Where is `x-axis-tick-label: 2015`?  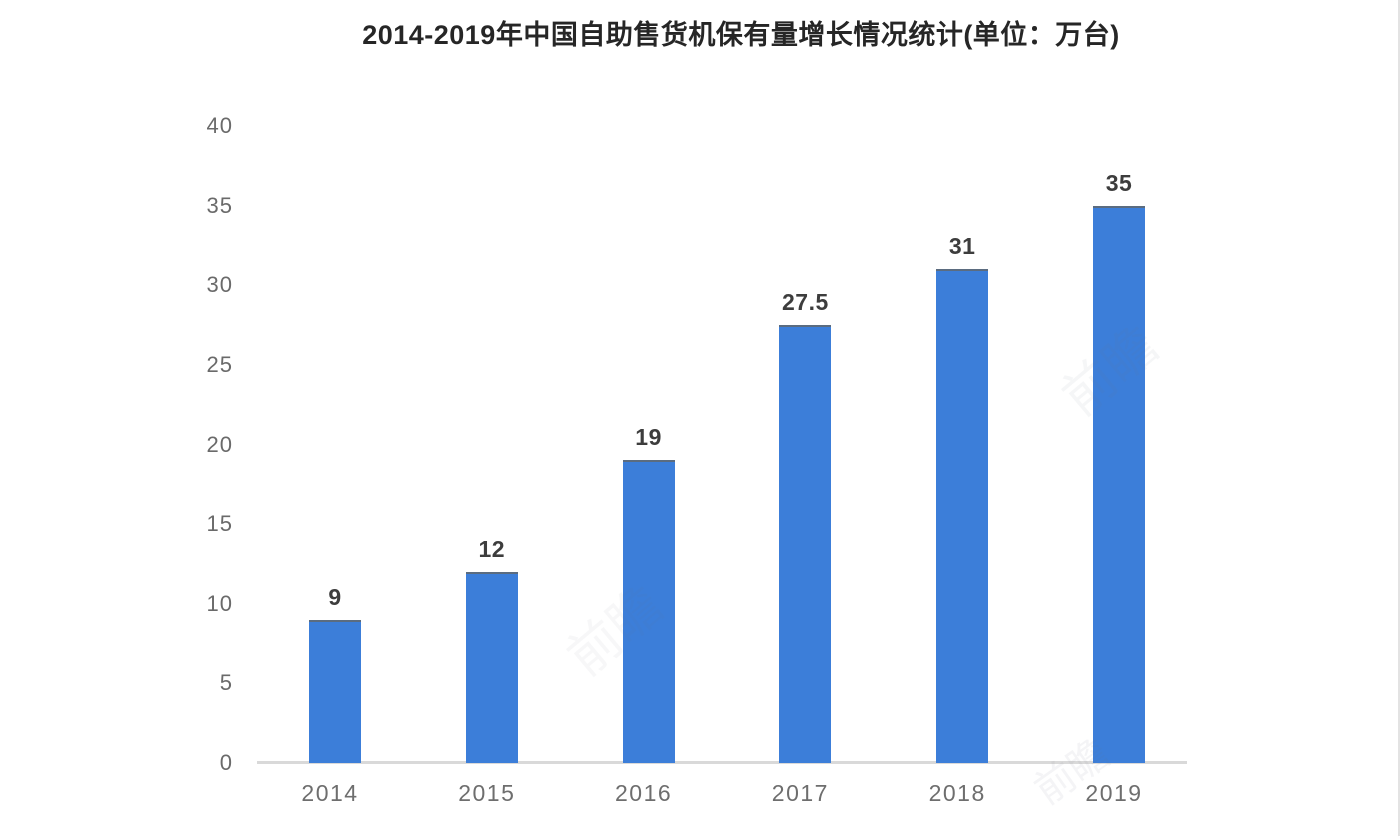
x-axis-tick-label: 2015 is located at coordinates (487, 793).